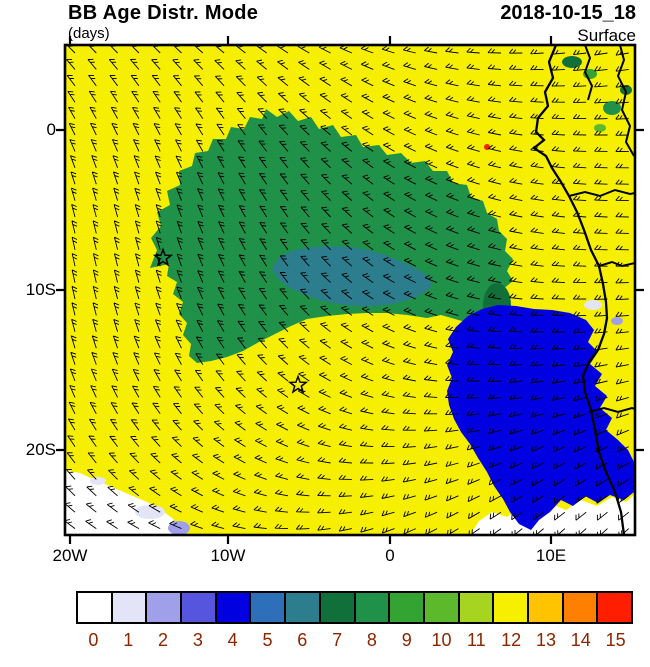 Image resolution: width=650 pixels, height=667 pixels. What do you see at coordinates (615, 640) in the screenshot?
I see `colorbar-label: 15` at bounding box center [615, 640].